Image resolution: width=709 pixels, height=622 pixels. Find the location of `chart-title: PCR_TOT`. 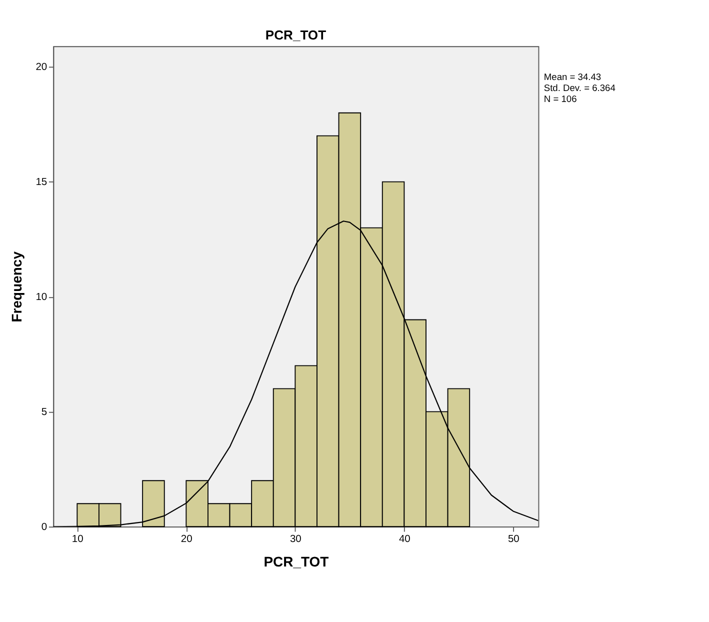

chart-title: PCR_TOT is located at coordinates (295, 35).